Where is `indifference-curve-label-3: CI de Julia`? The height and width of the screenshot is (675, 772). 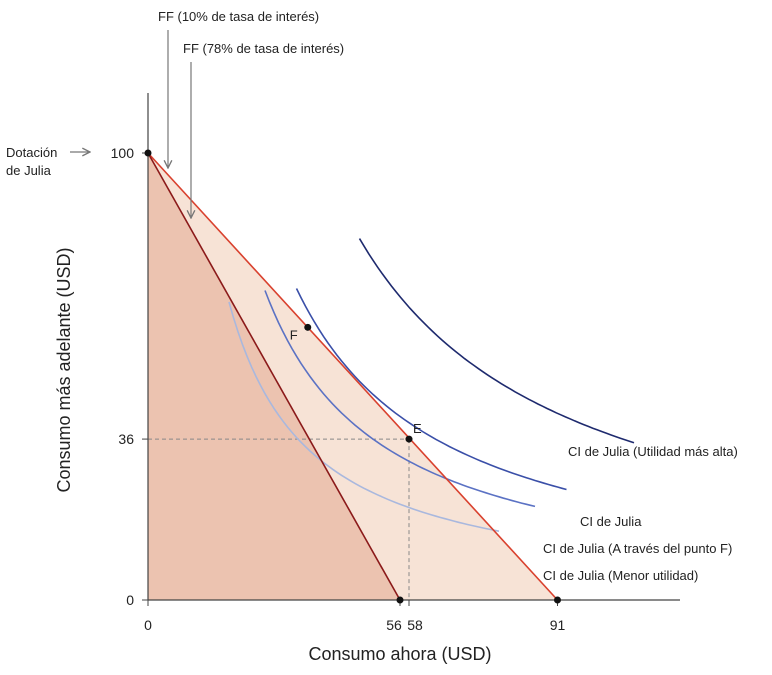
indifference-curve-label-3: CI de Julia is located at coordinates (611, 521).